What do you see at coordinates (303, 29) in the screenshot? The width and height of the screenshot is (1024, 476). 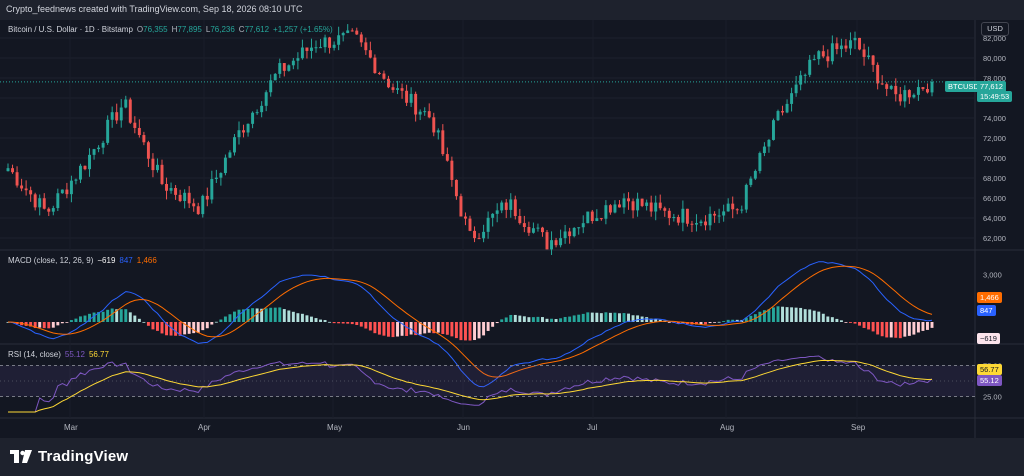 I see `ohlc-change: +1,257 (+1.65%)` at bounding box center [303, 29].